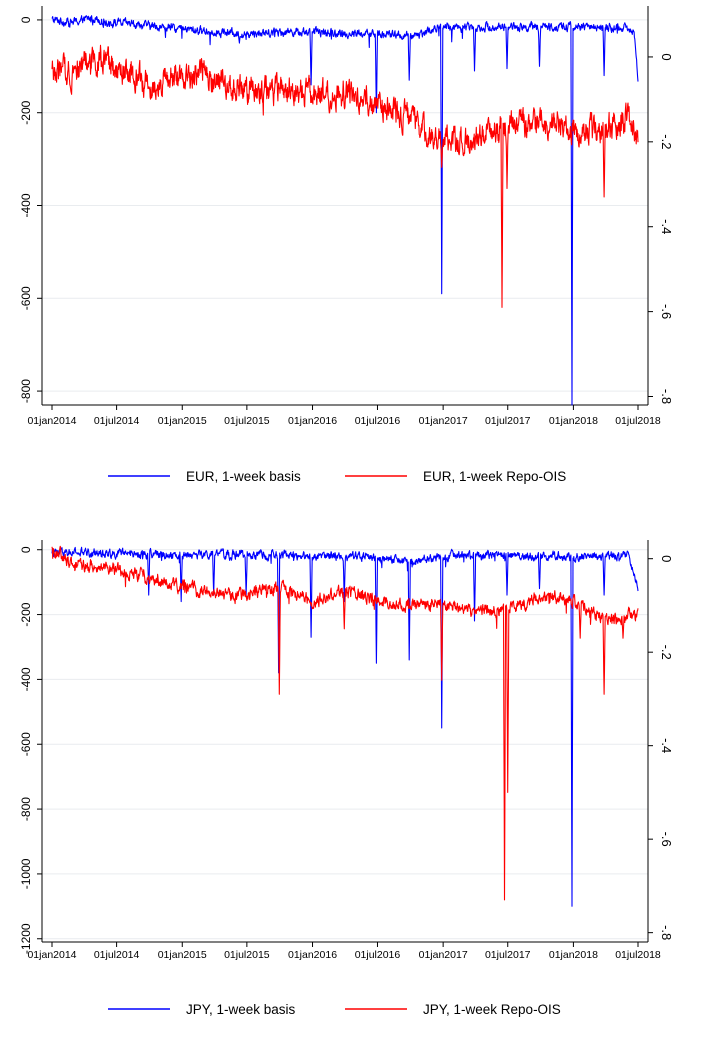 The width and height of the screenshot is (708, 1041). Describe the element at coordinates (241, 1009) in the screenshot. I see `legend-label: JPY, 1-week basis` at that location.